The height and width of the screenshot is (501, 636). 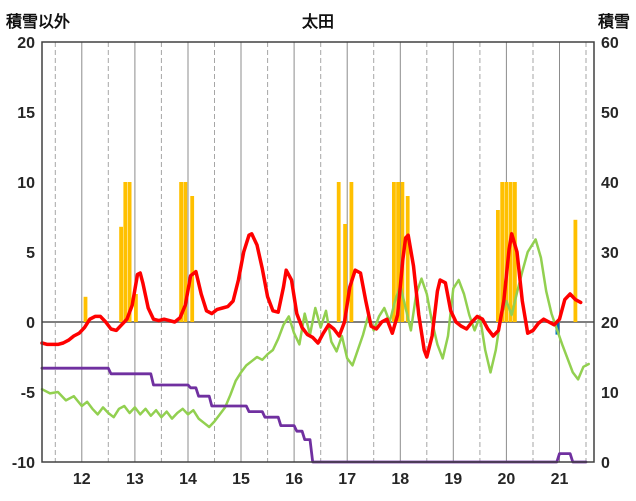 I want to click on svg-text: -10, so click(x=23, y=463).